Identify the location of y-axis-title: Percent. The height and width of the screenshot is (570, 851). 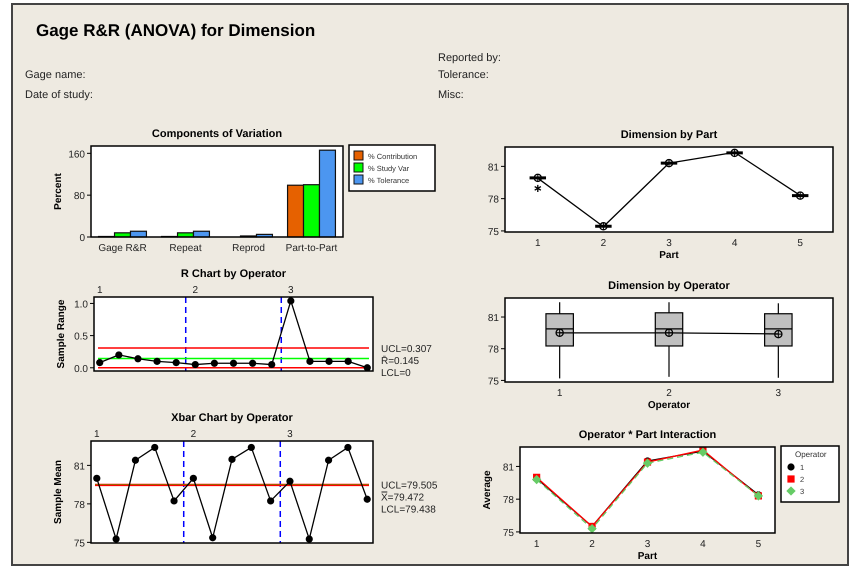
(58, 191).